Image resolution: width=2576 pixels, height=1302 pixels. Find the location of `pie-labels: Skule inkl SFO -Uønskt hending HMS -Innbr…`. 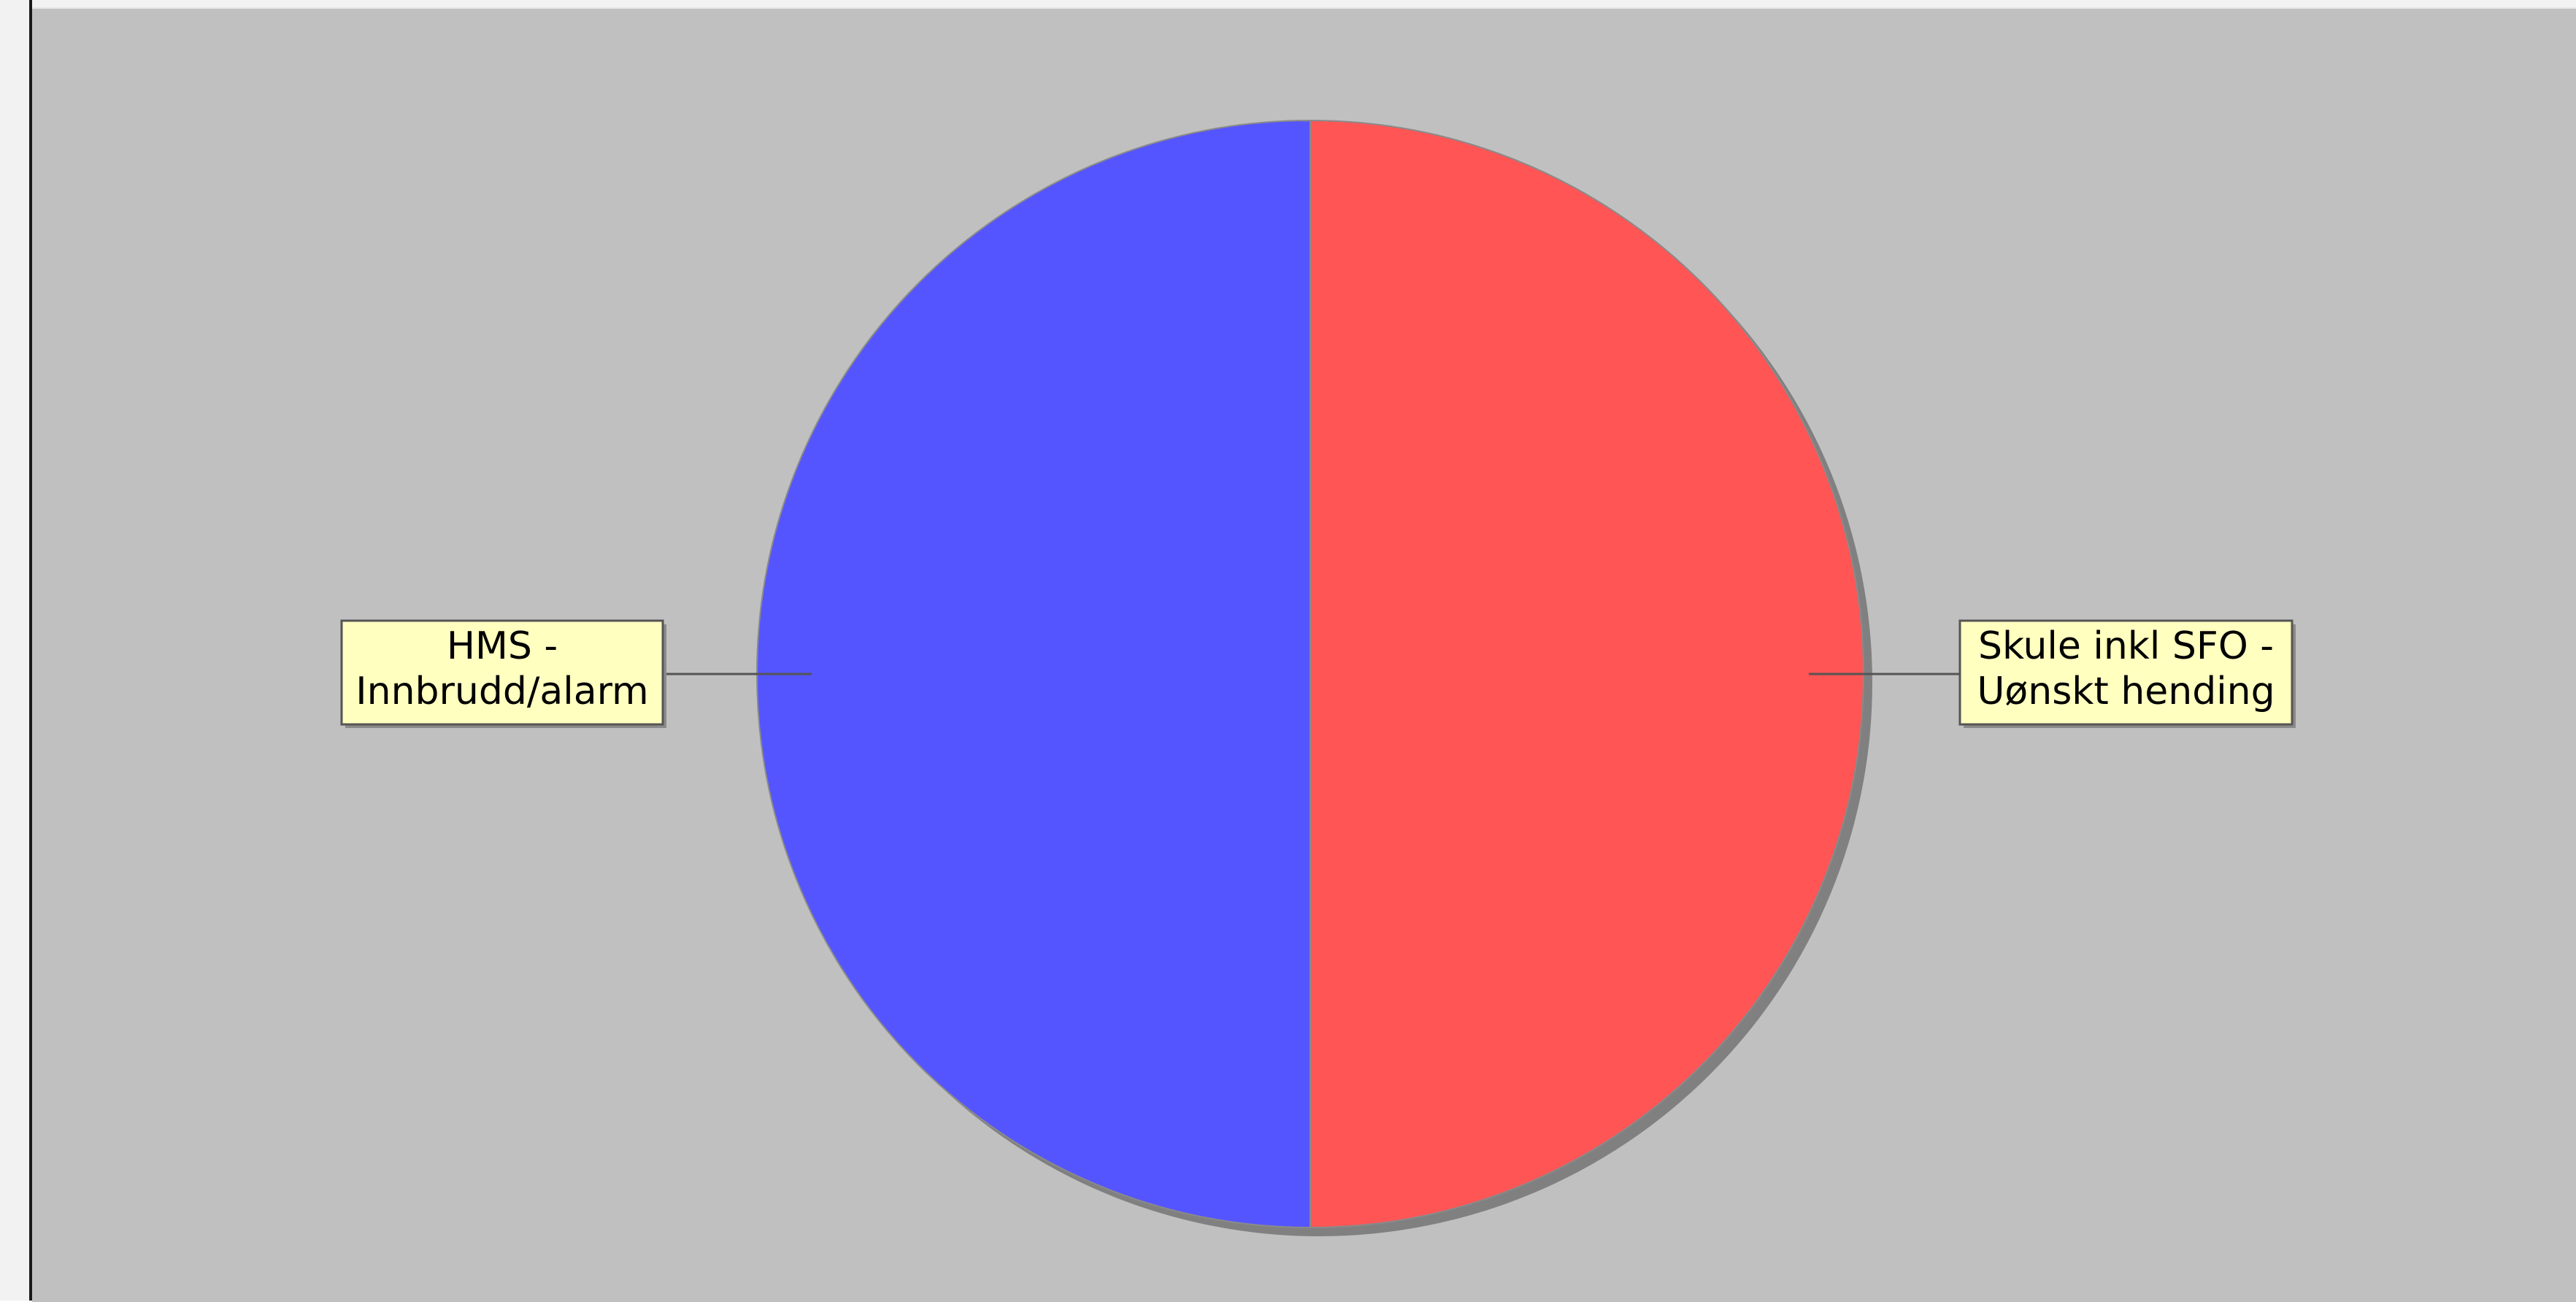

pie-labels: Skule inkl SFO -Uønskt hending HMS -Innbr… is located at coordinates (1318, 673).